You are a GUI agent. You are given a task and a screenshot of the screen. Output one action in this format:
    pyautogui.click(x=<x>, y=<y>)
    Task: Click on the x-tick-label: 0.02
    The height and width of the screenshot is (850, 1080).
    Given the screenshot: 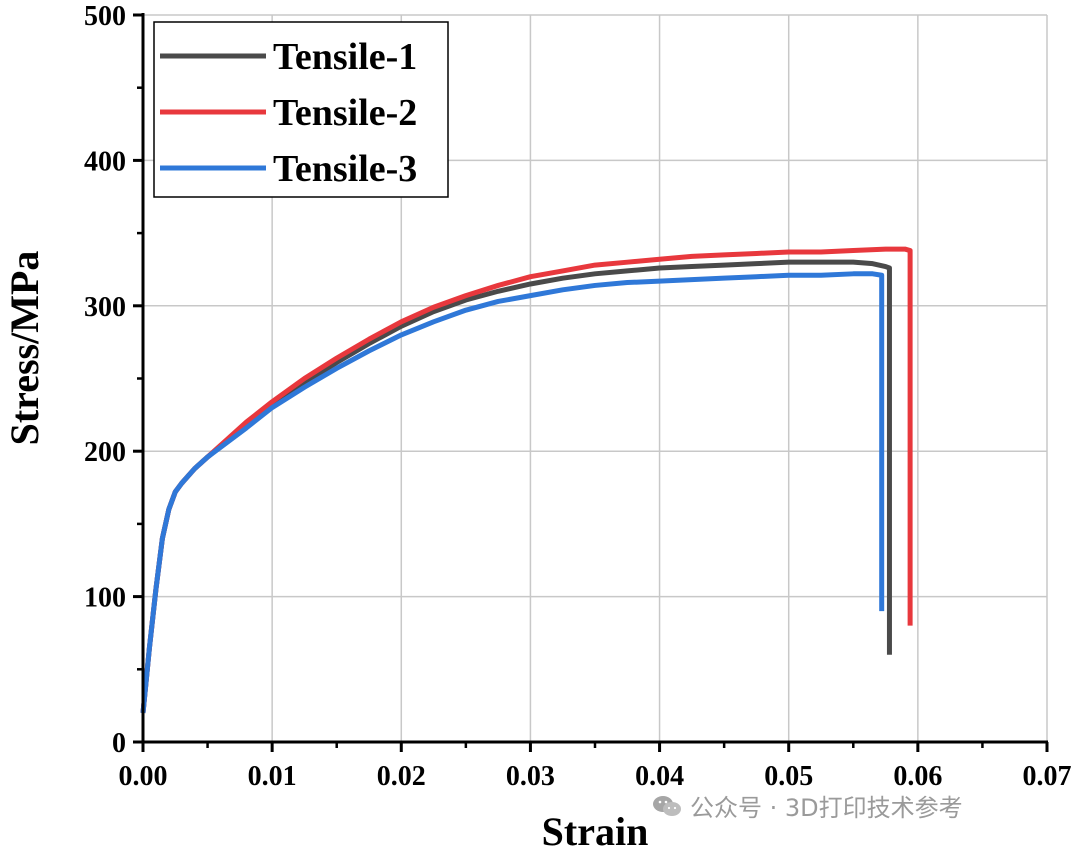 What is the action you would take?
    pyautogui.click(x=401, y=776)
    